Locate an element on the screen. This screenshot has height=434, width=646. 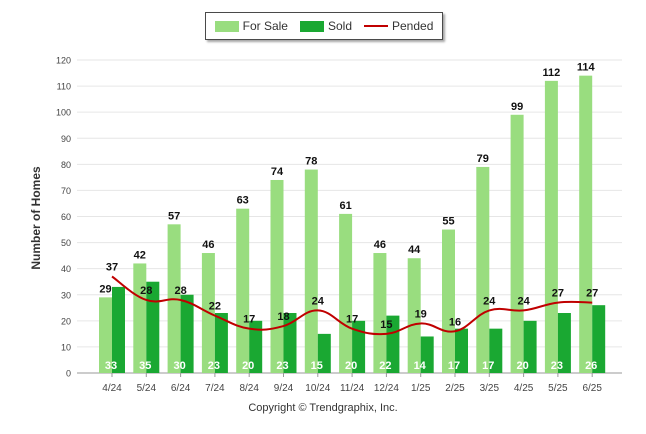
legend-swatch-for-sale is located at coordinates (226, 26).